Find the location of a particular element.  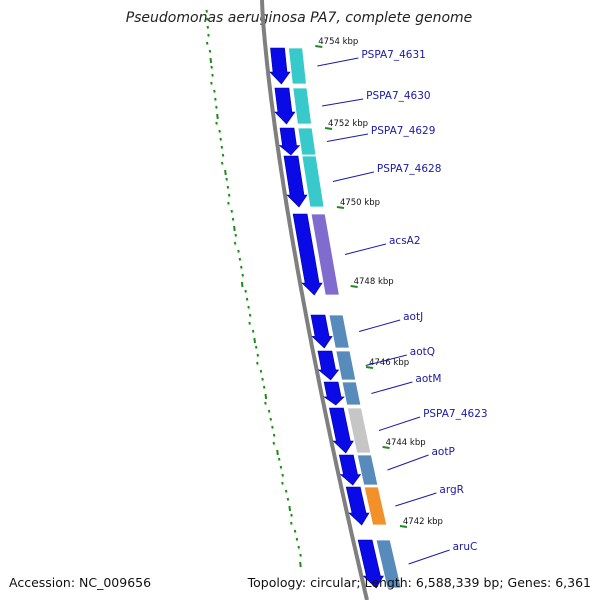

gene-label: PSPA7_4623 is located at coordinates (455, 414).